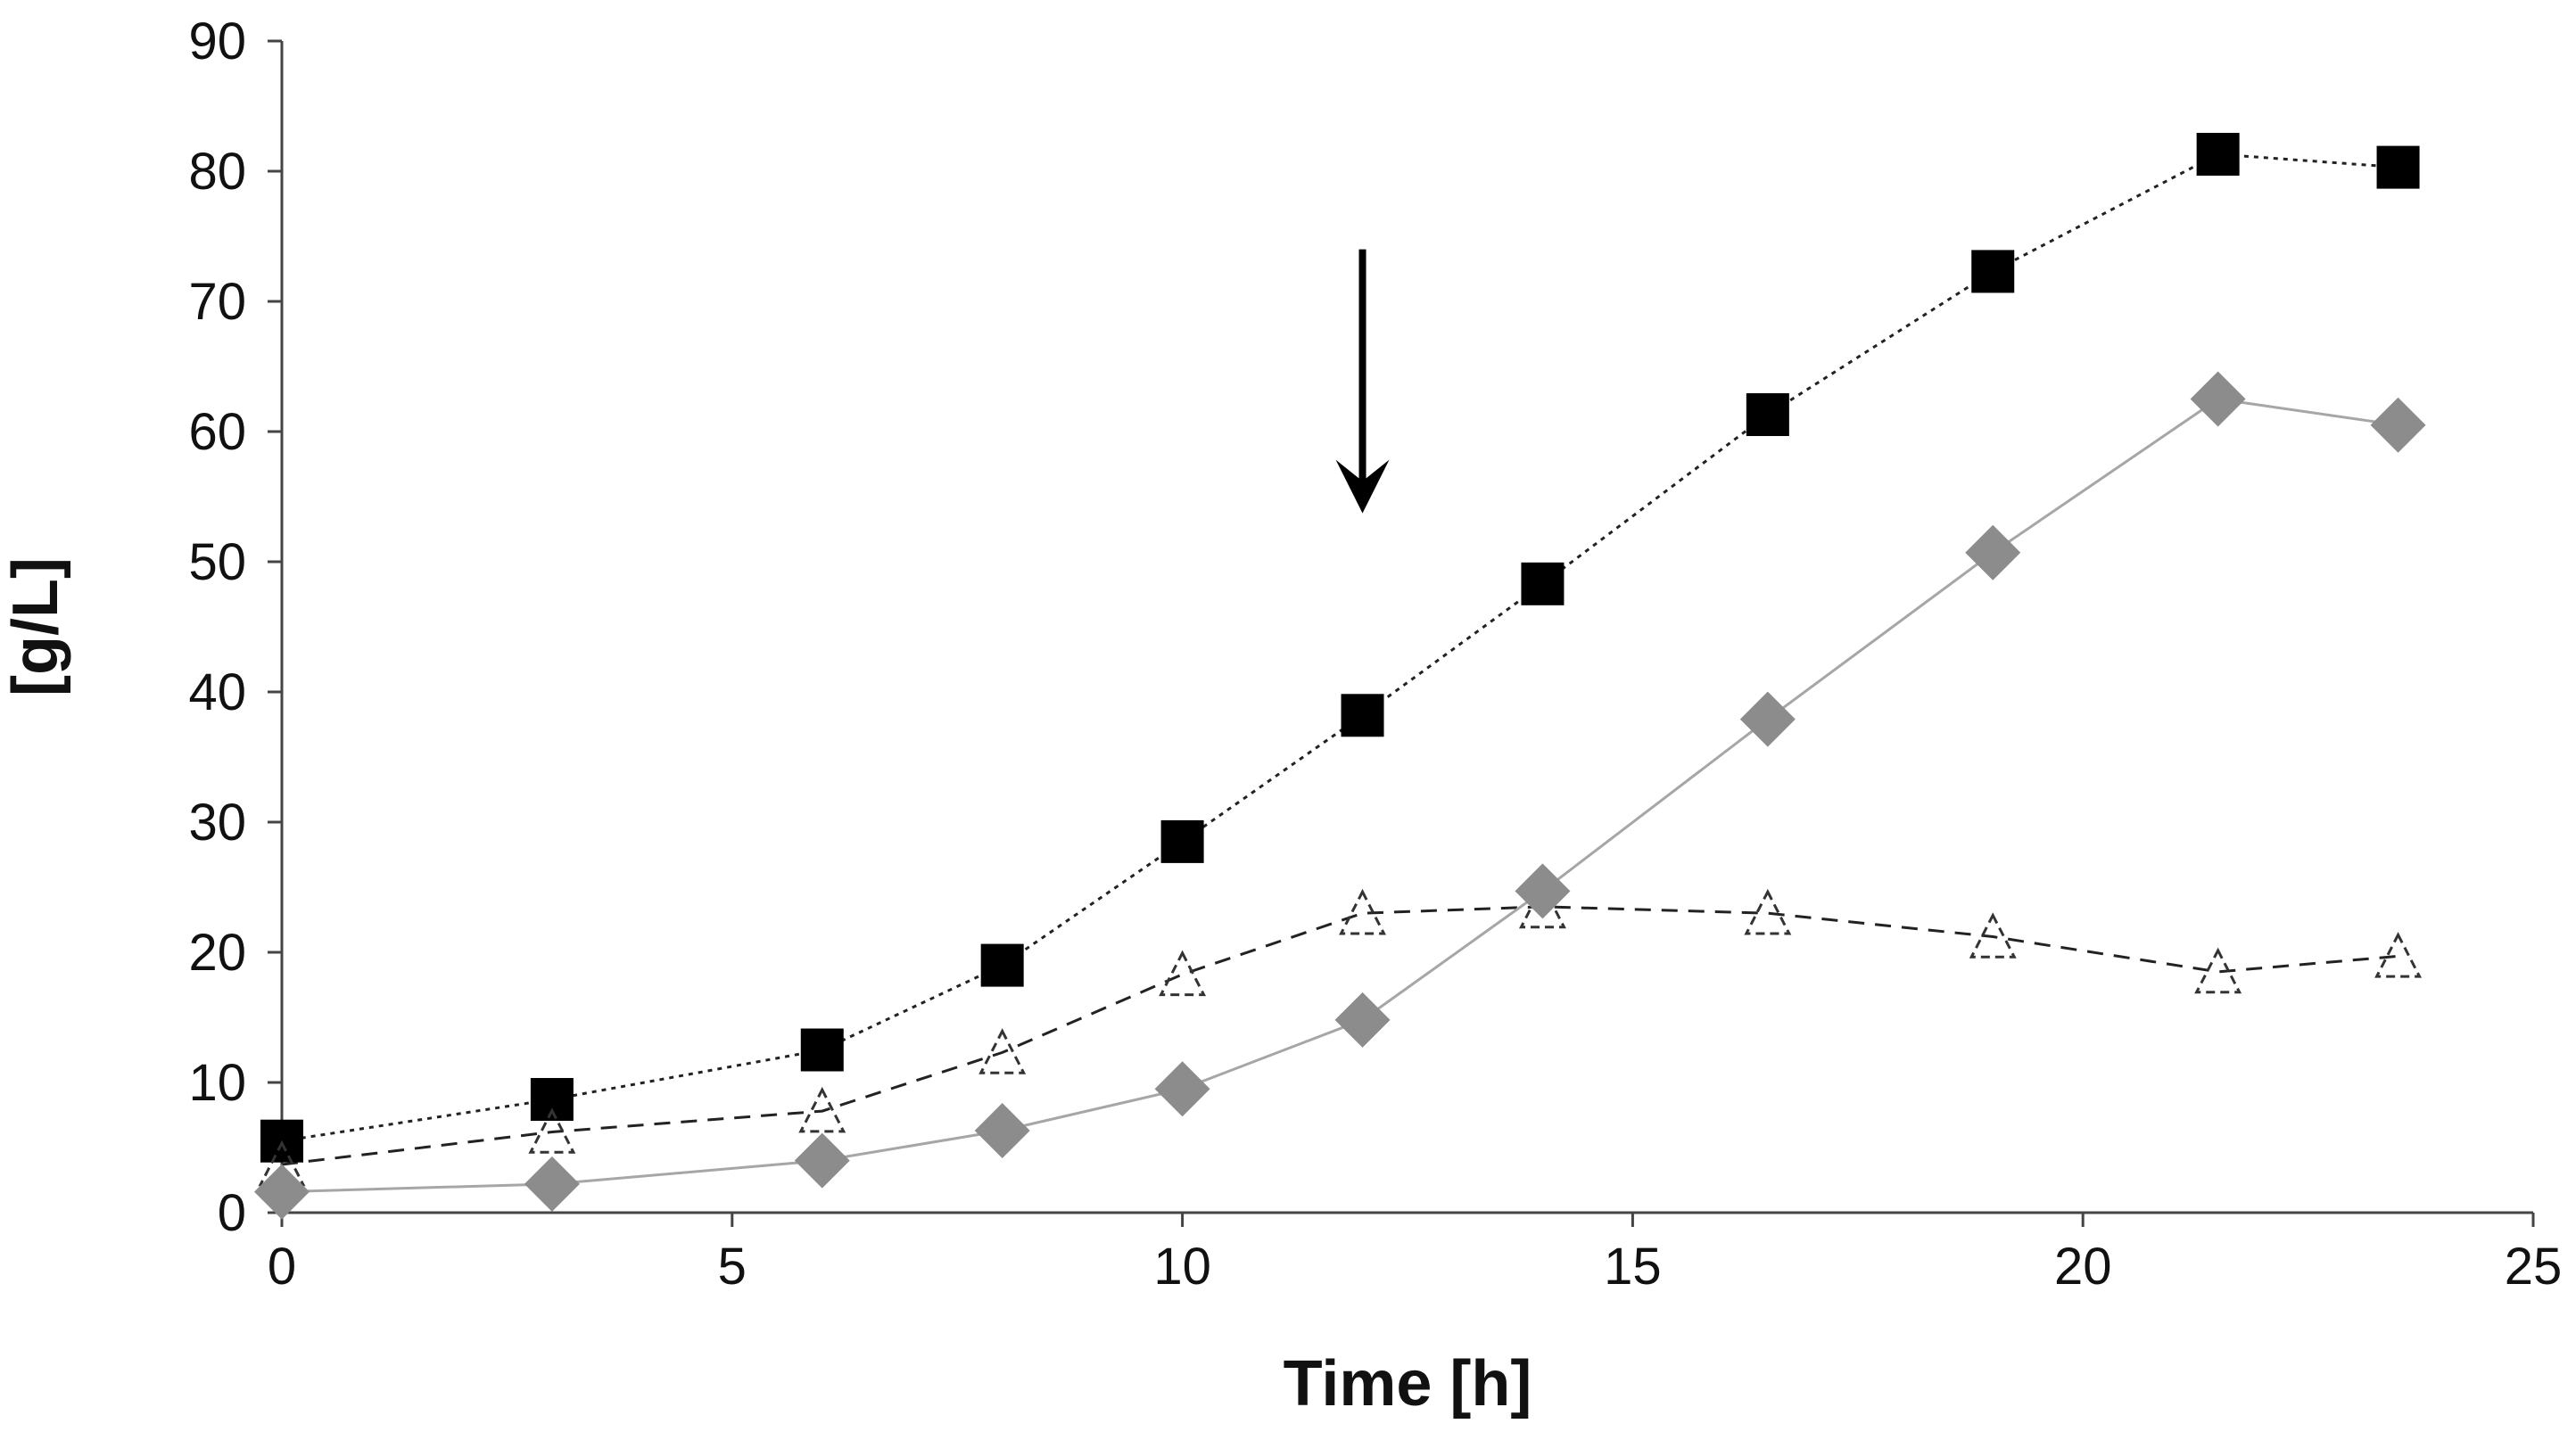  Describe the element at coordinates (217, 41) in the screenshot. I see `y-tick-label: 90` at that location.